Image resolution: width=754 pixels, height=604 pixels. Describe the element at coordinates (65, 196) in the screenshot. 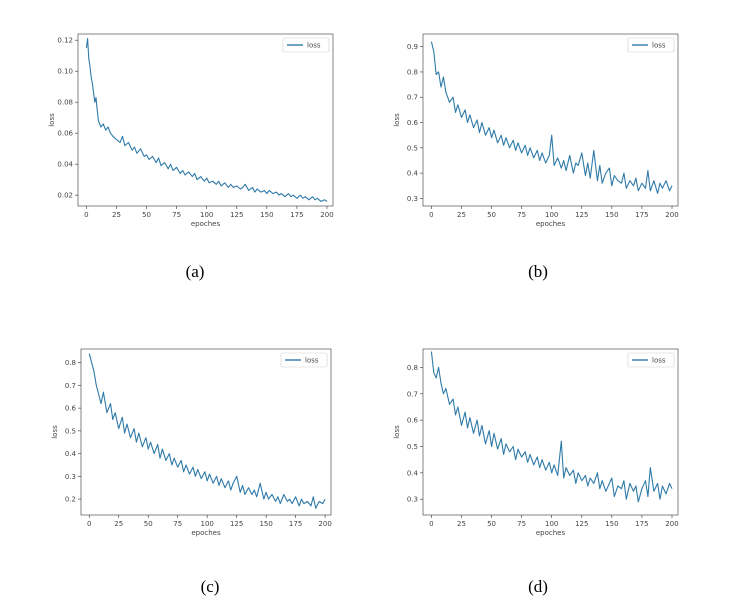

I see `y-tick-label: 0.02` at that location.